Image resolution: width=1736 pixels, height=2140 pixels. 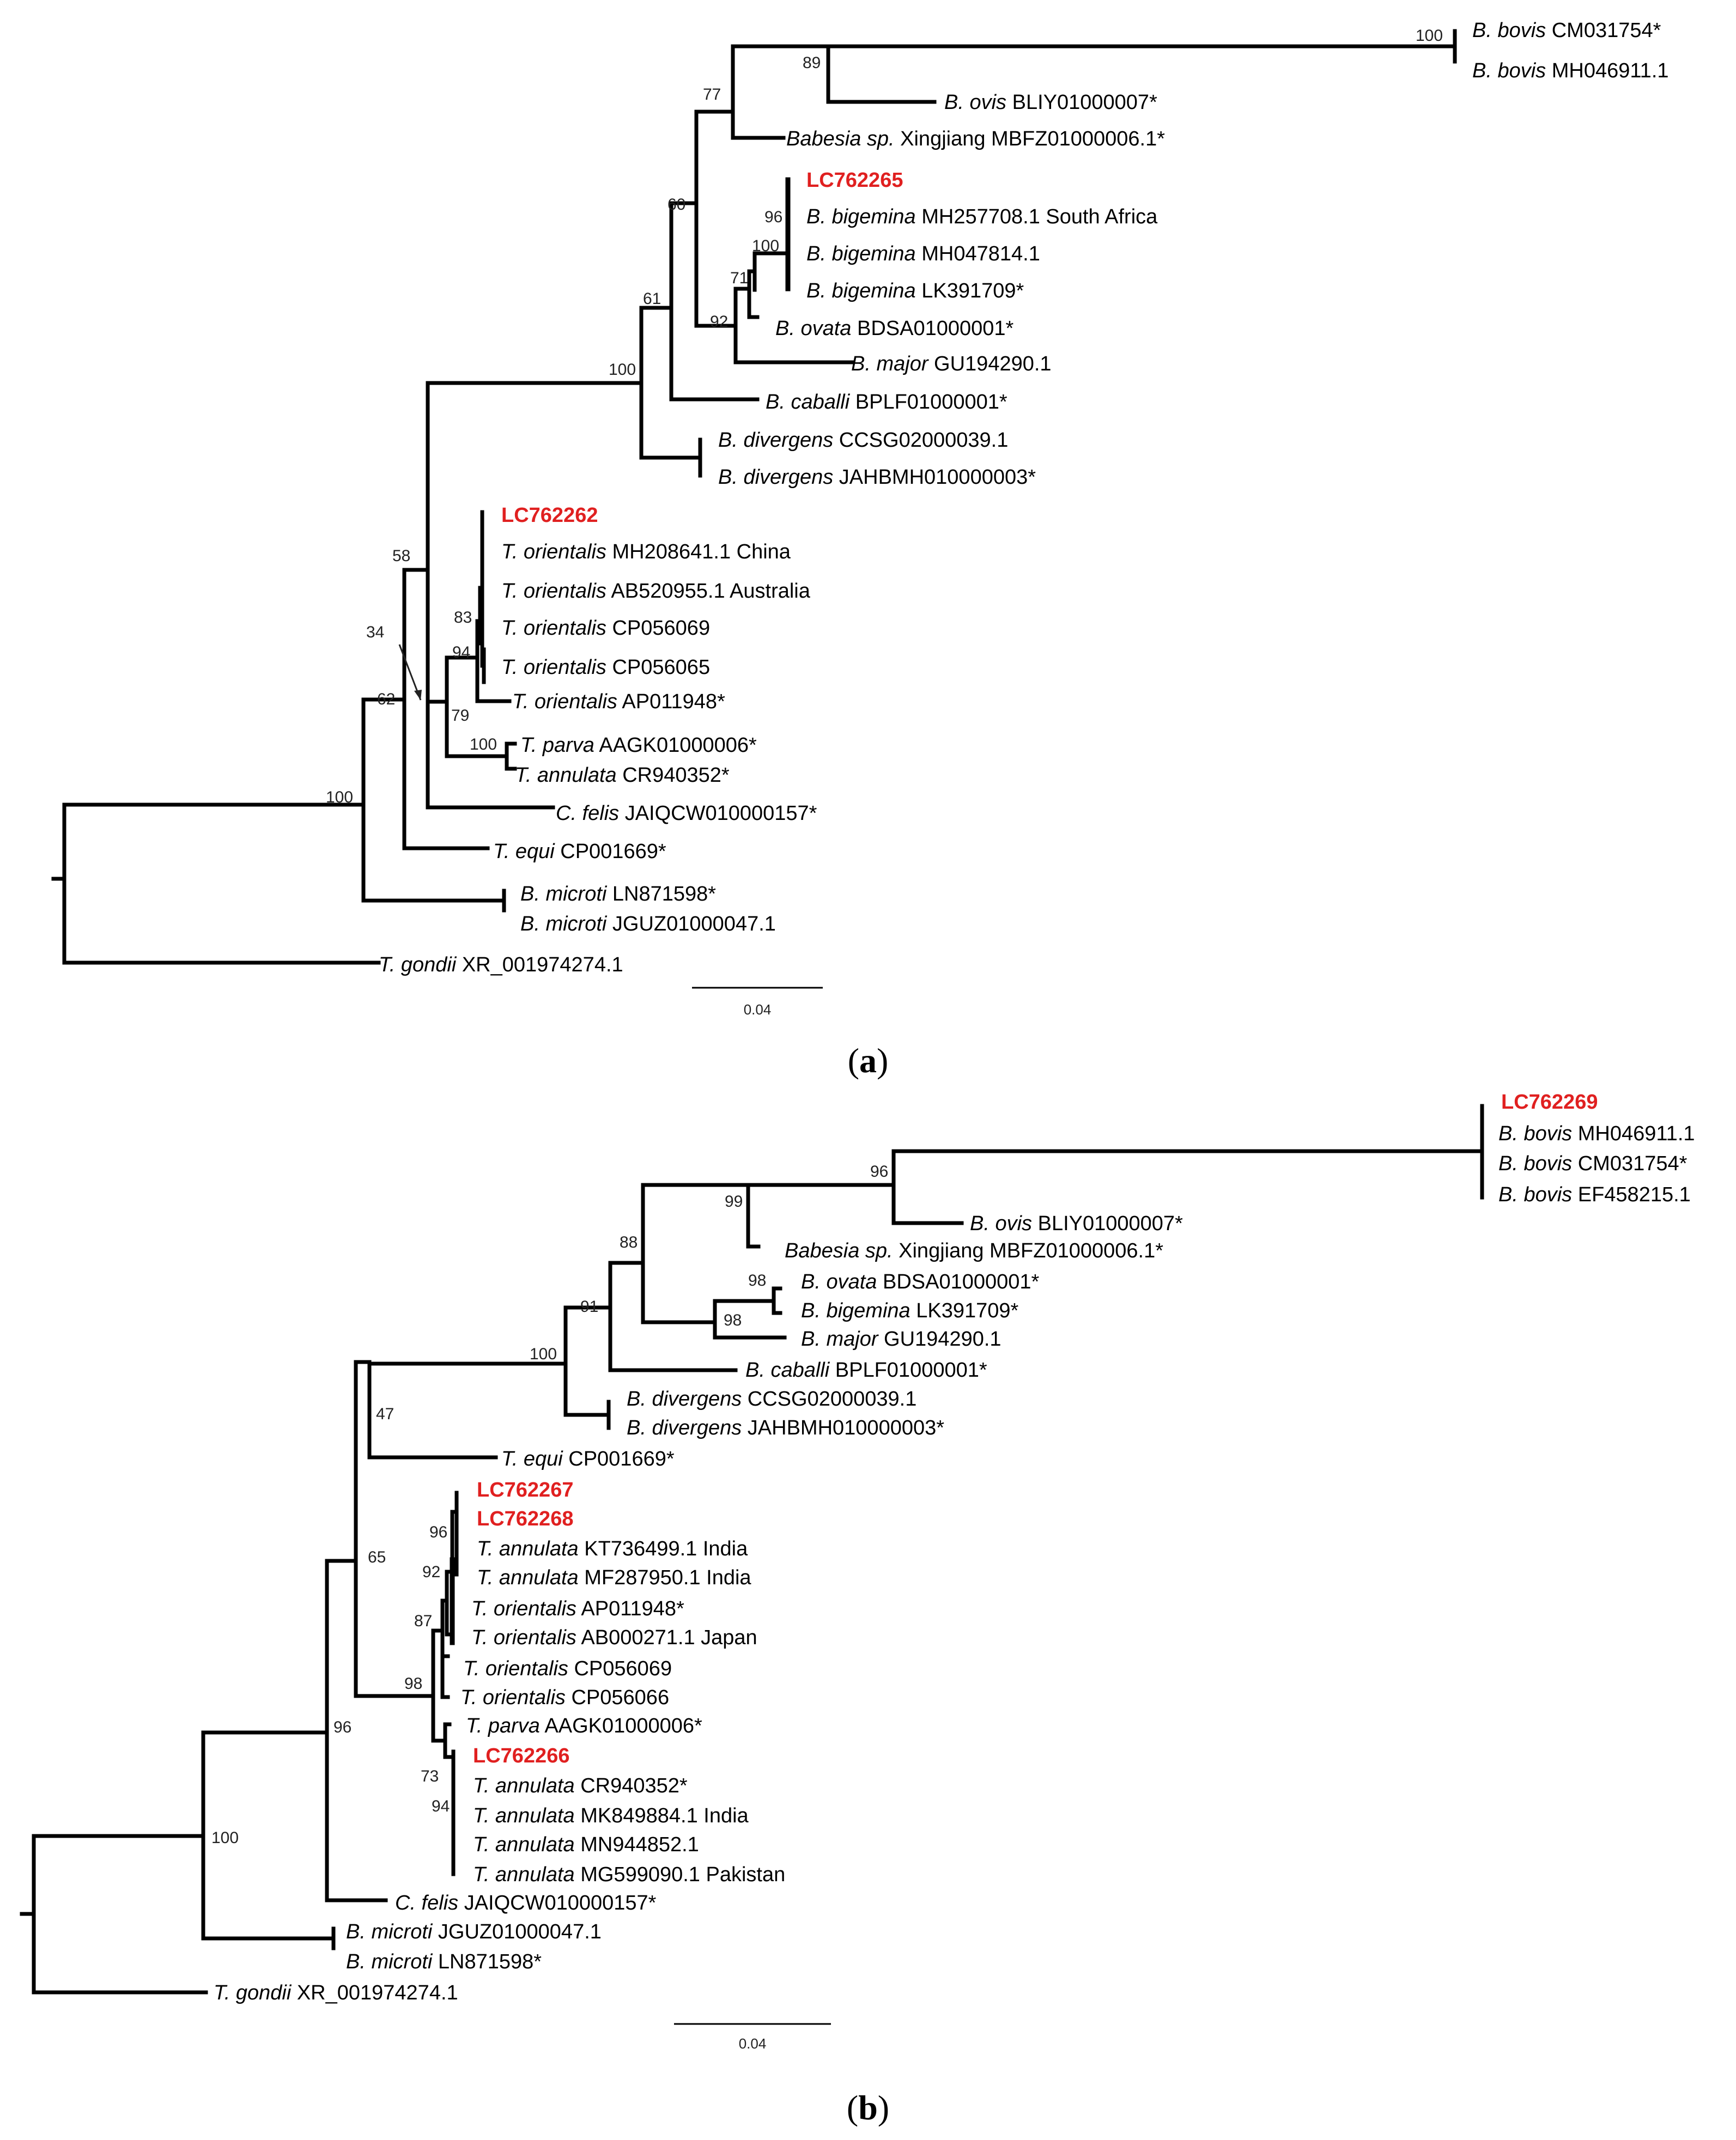 I want to click on tip-label: T. annulata MG599090.1 Pakistan, so click(x=629, y=1875).